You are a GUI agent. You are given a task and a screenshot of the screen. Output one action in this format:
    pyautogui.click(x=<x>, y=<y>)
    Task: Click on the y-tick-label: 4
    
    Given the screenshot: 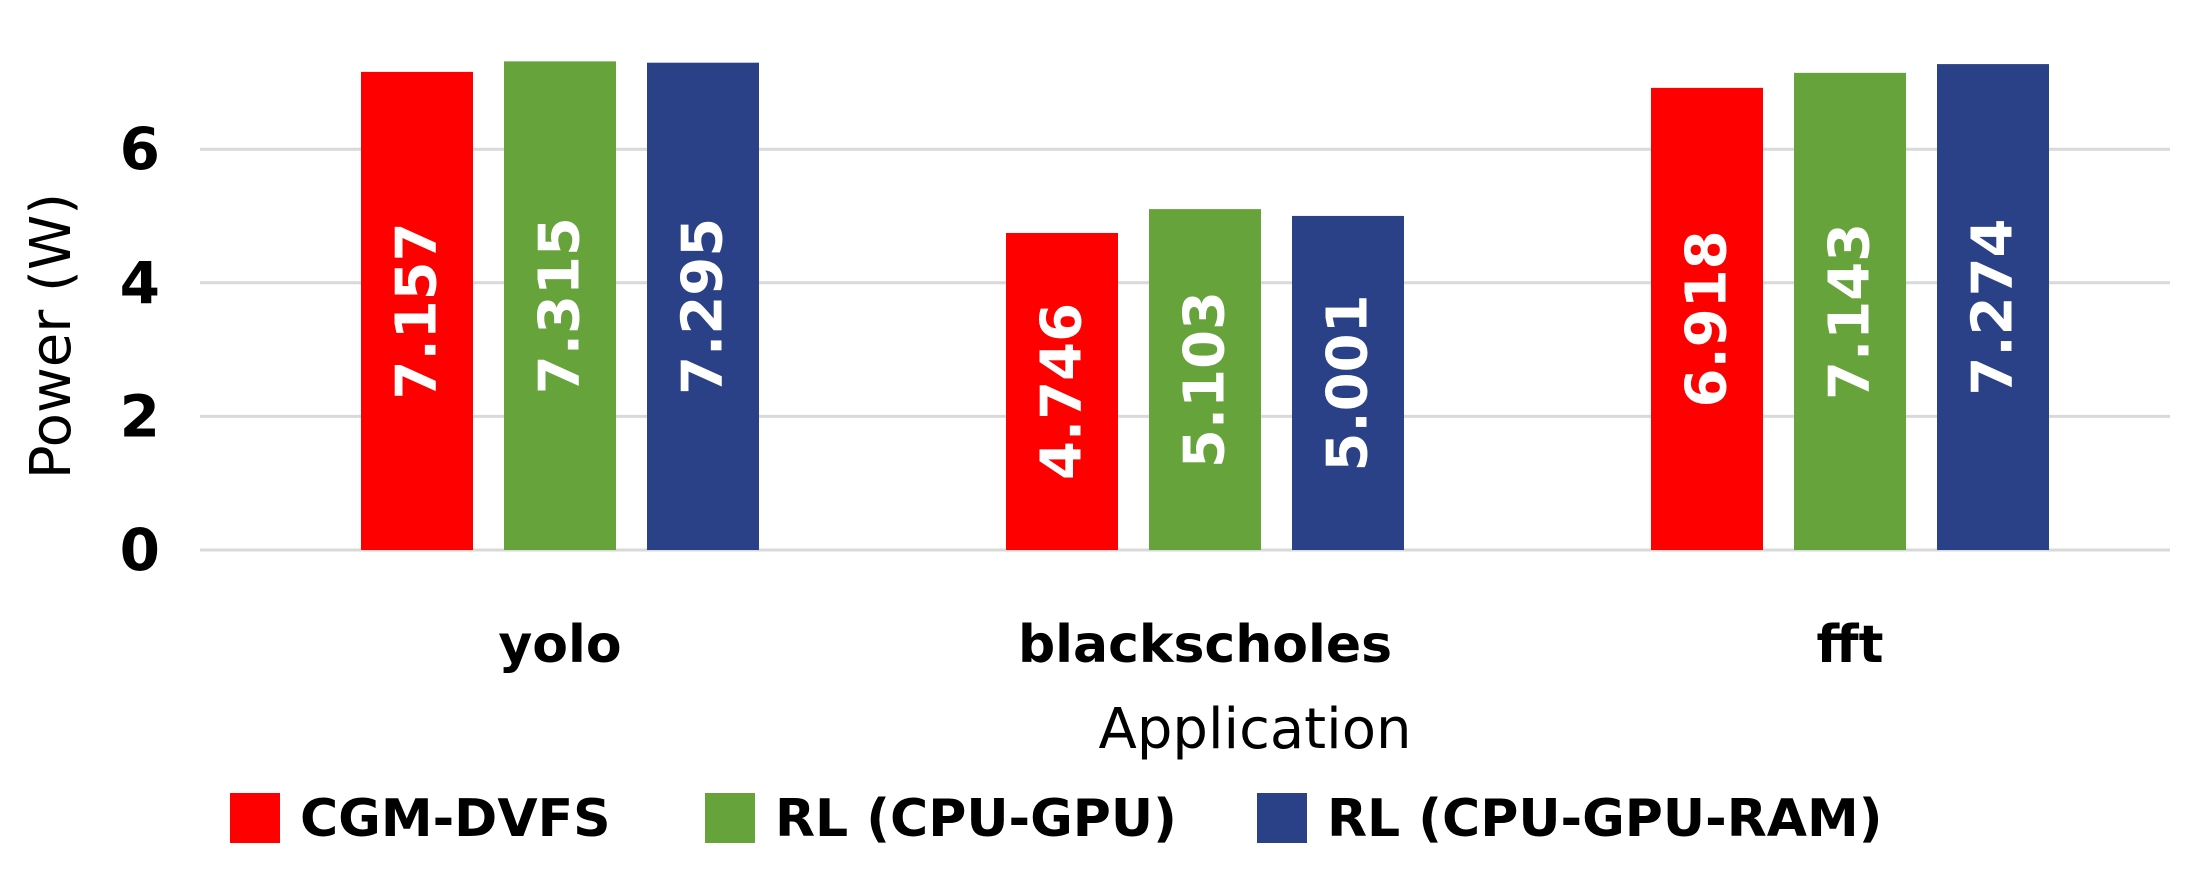 What is the action you would take?
    pyautogui.click(x=140, y=283)
    